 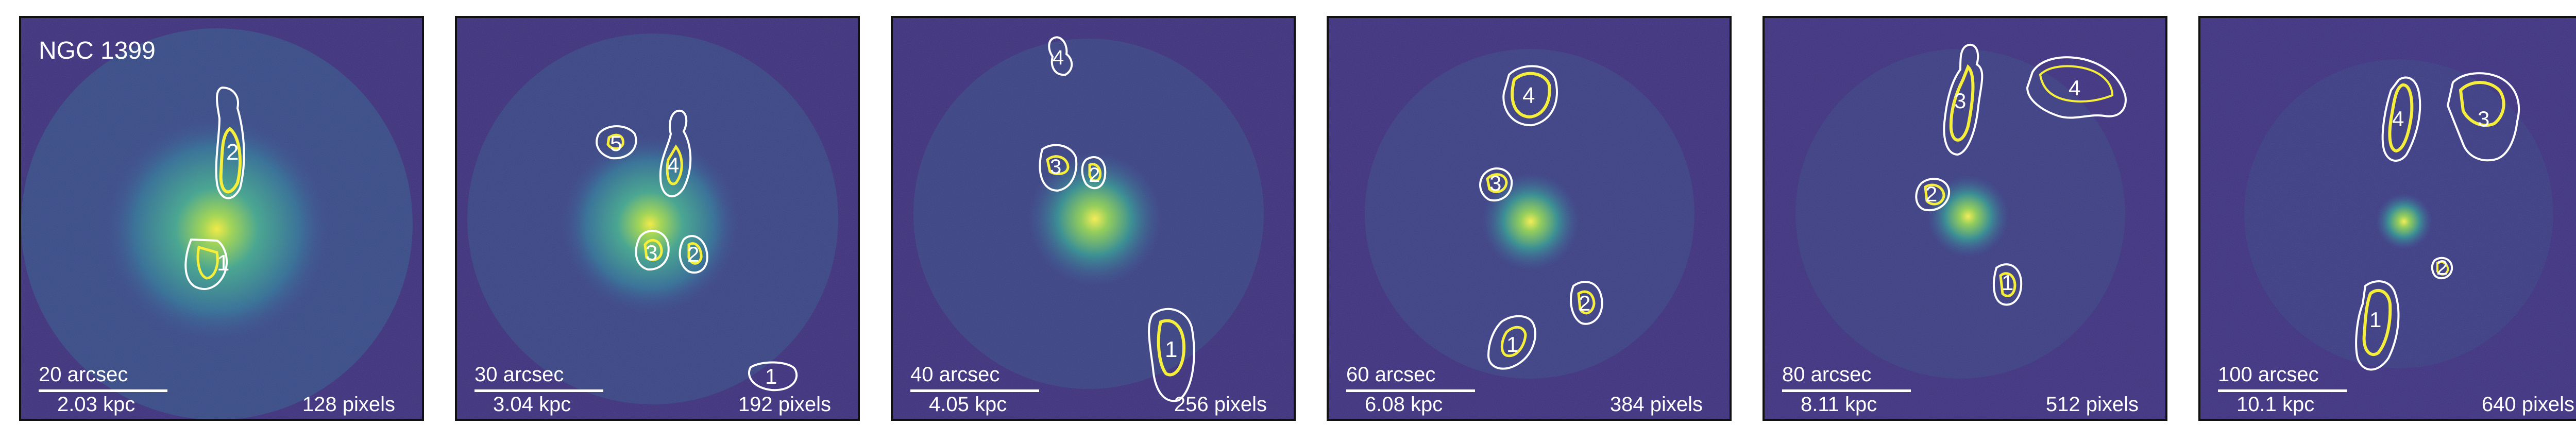 I want to click on image-panel-5: 3 4 2 1 80 arcsec 8.11 kpc 512 pixels, so click(x=1964, y=218).